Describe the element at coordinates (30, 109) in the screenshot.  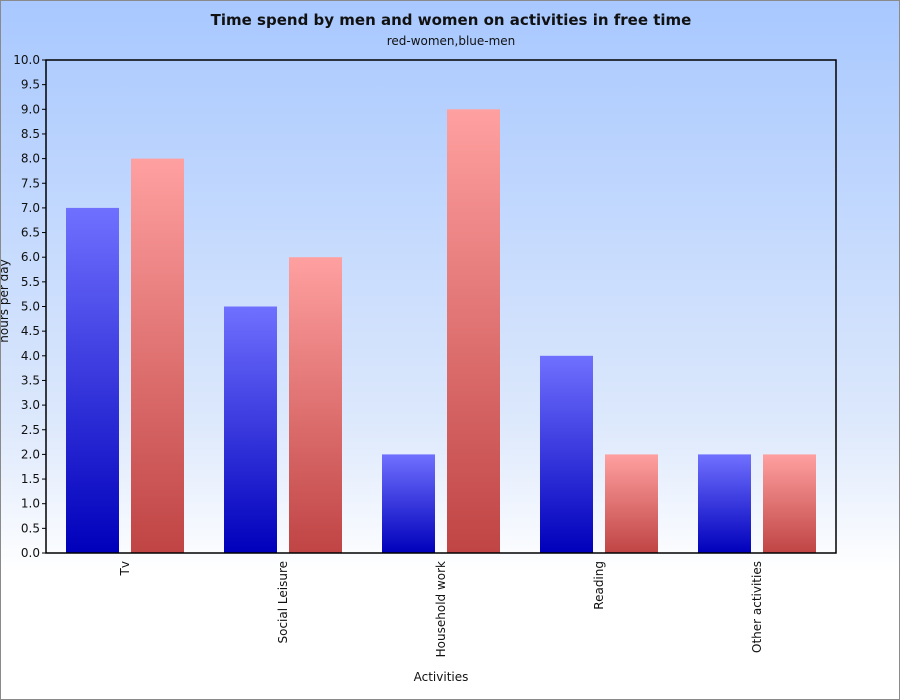
I see `y-tick-label: 9.0` at that location.